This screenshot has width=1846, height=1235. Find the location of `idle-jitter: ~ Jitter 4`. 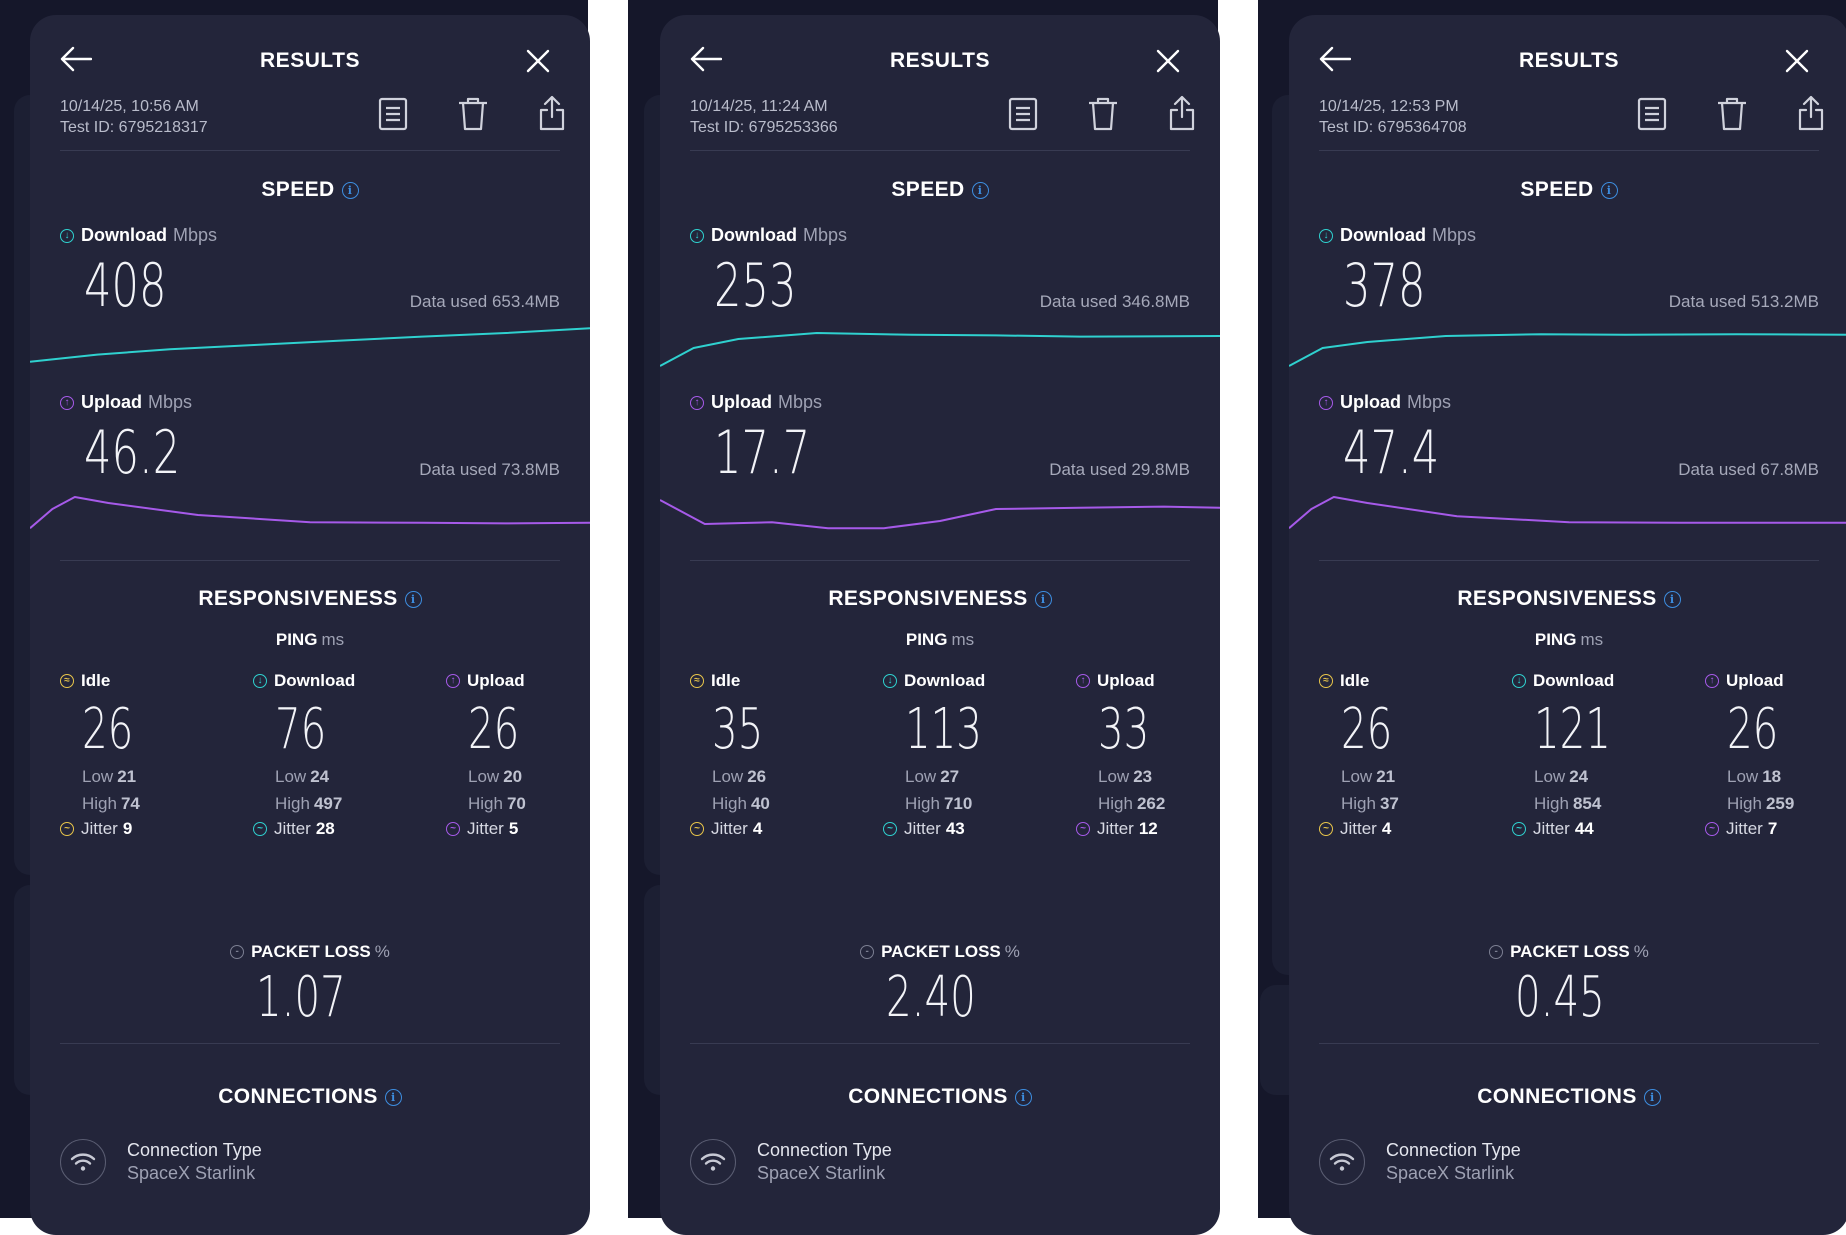

idle-jitter: ~ Jitter 4 is located at coordinates (775, 829).